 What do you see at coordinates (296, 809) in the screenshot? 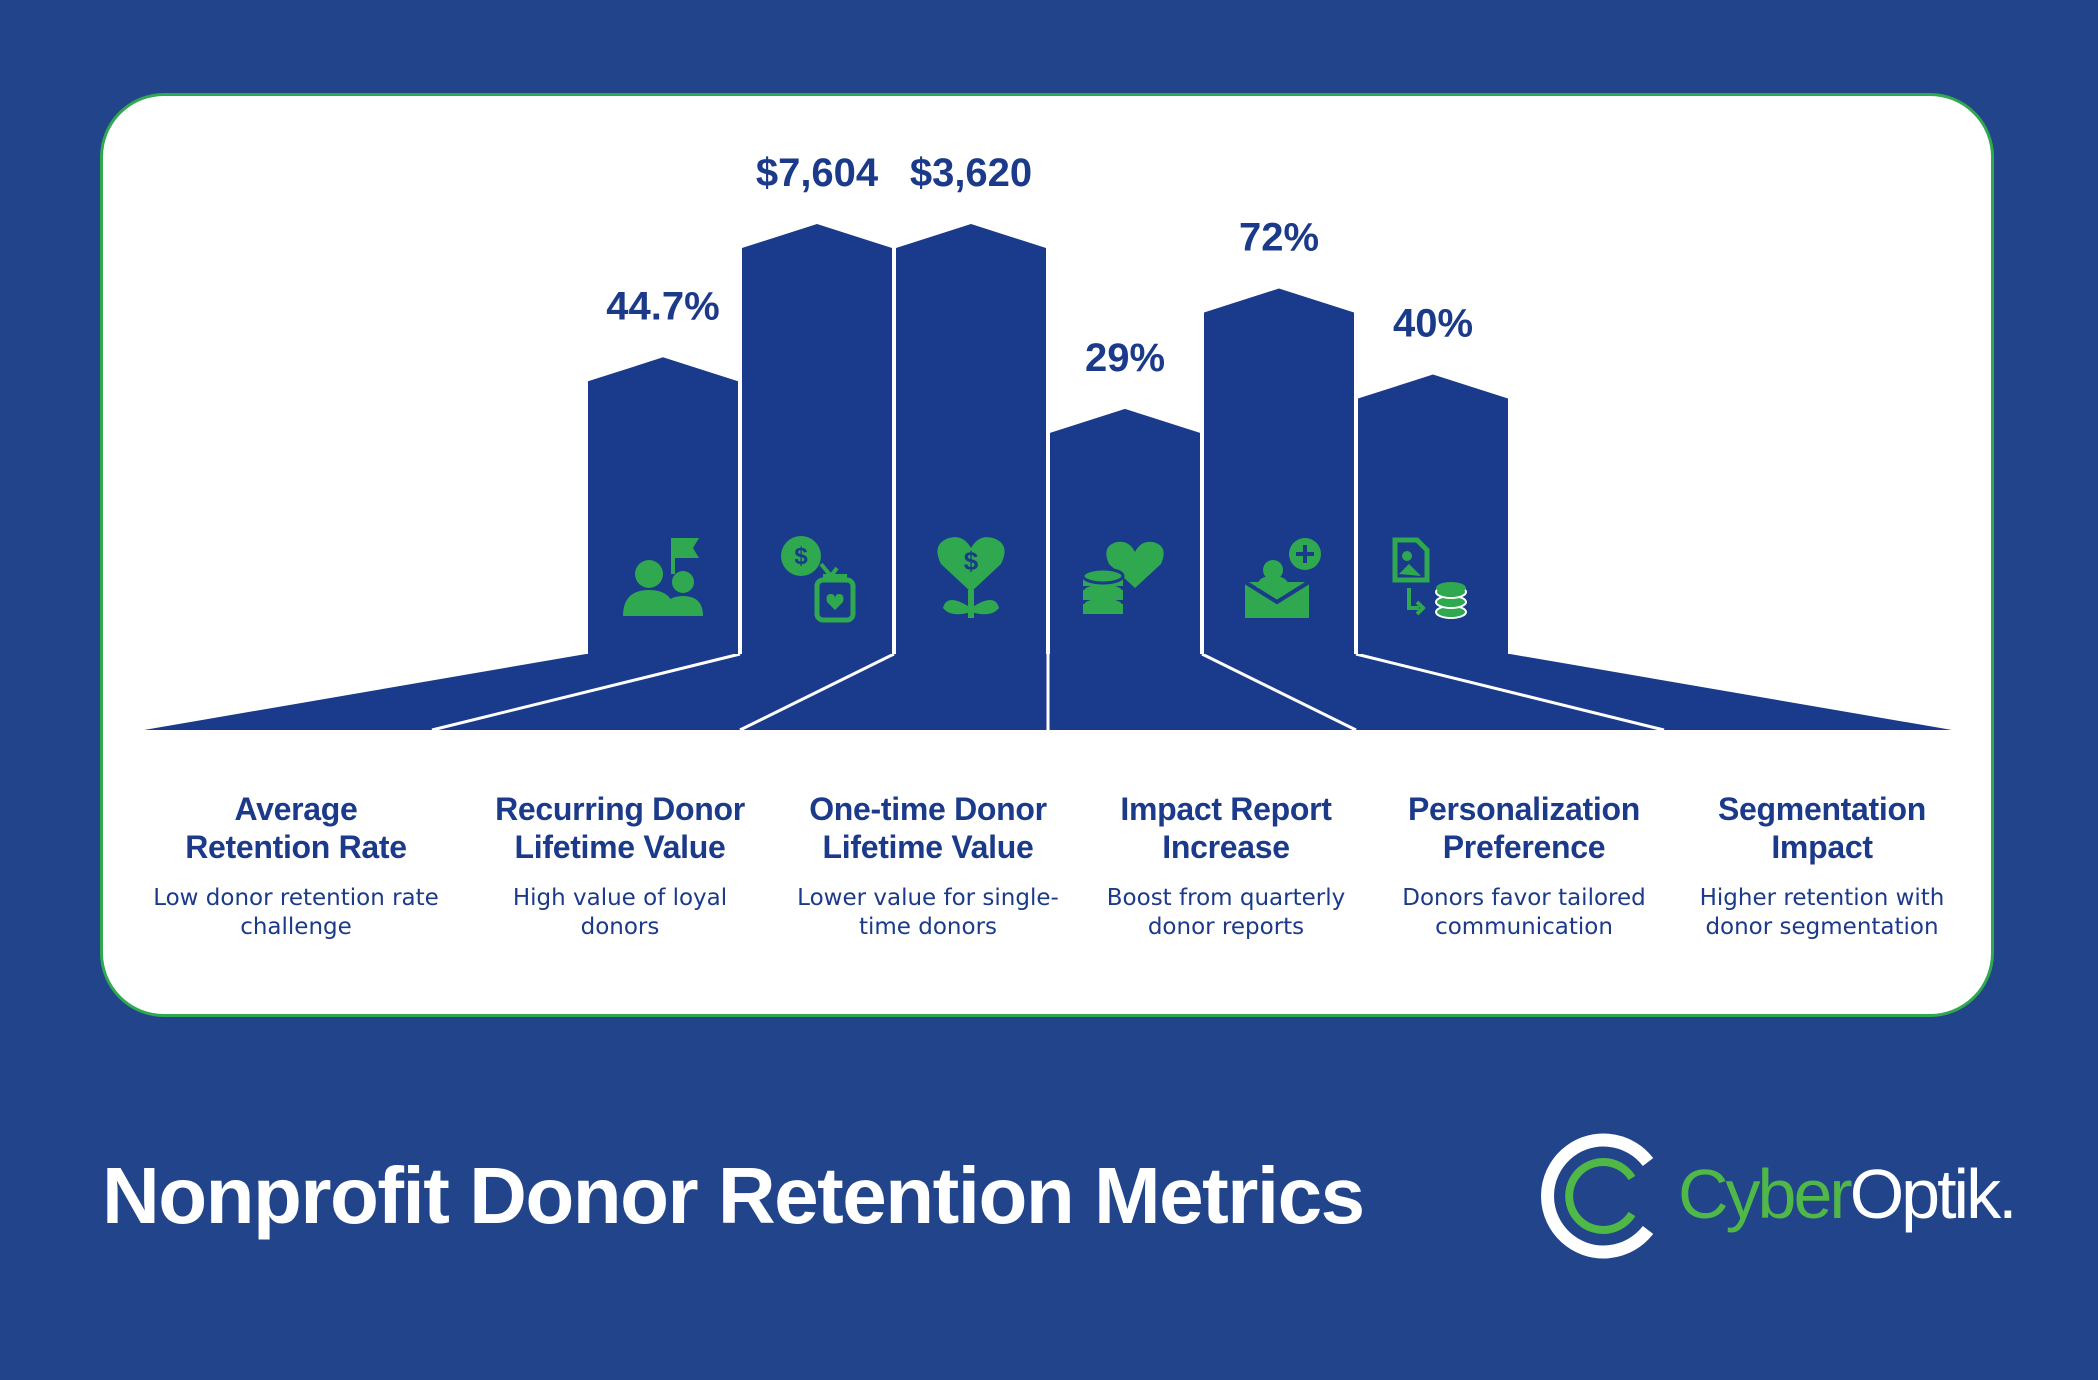
I see `metric-title-line1: Average` at bounding box center [296, 809].